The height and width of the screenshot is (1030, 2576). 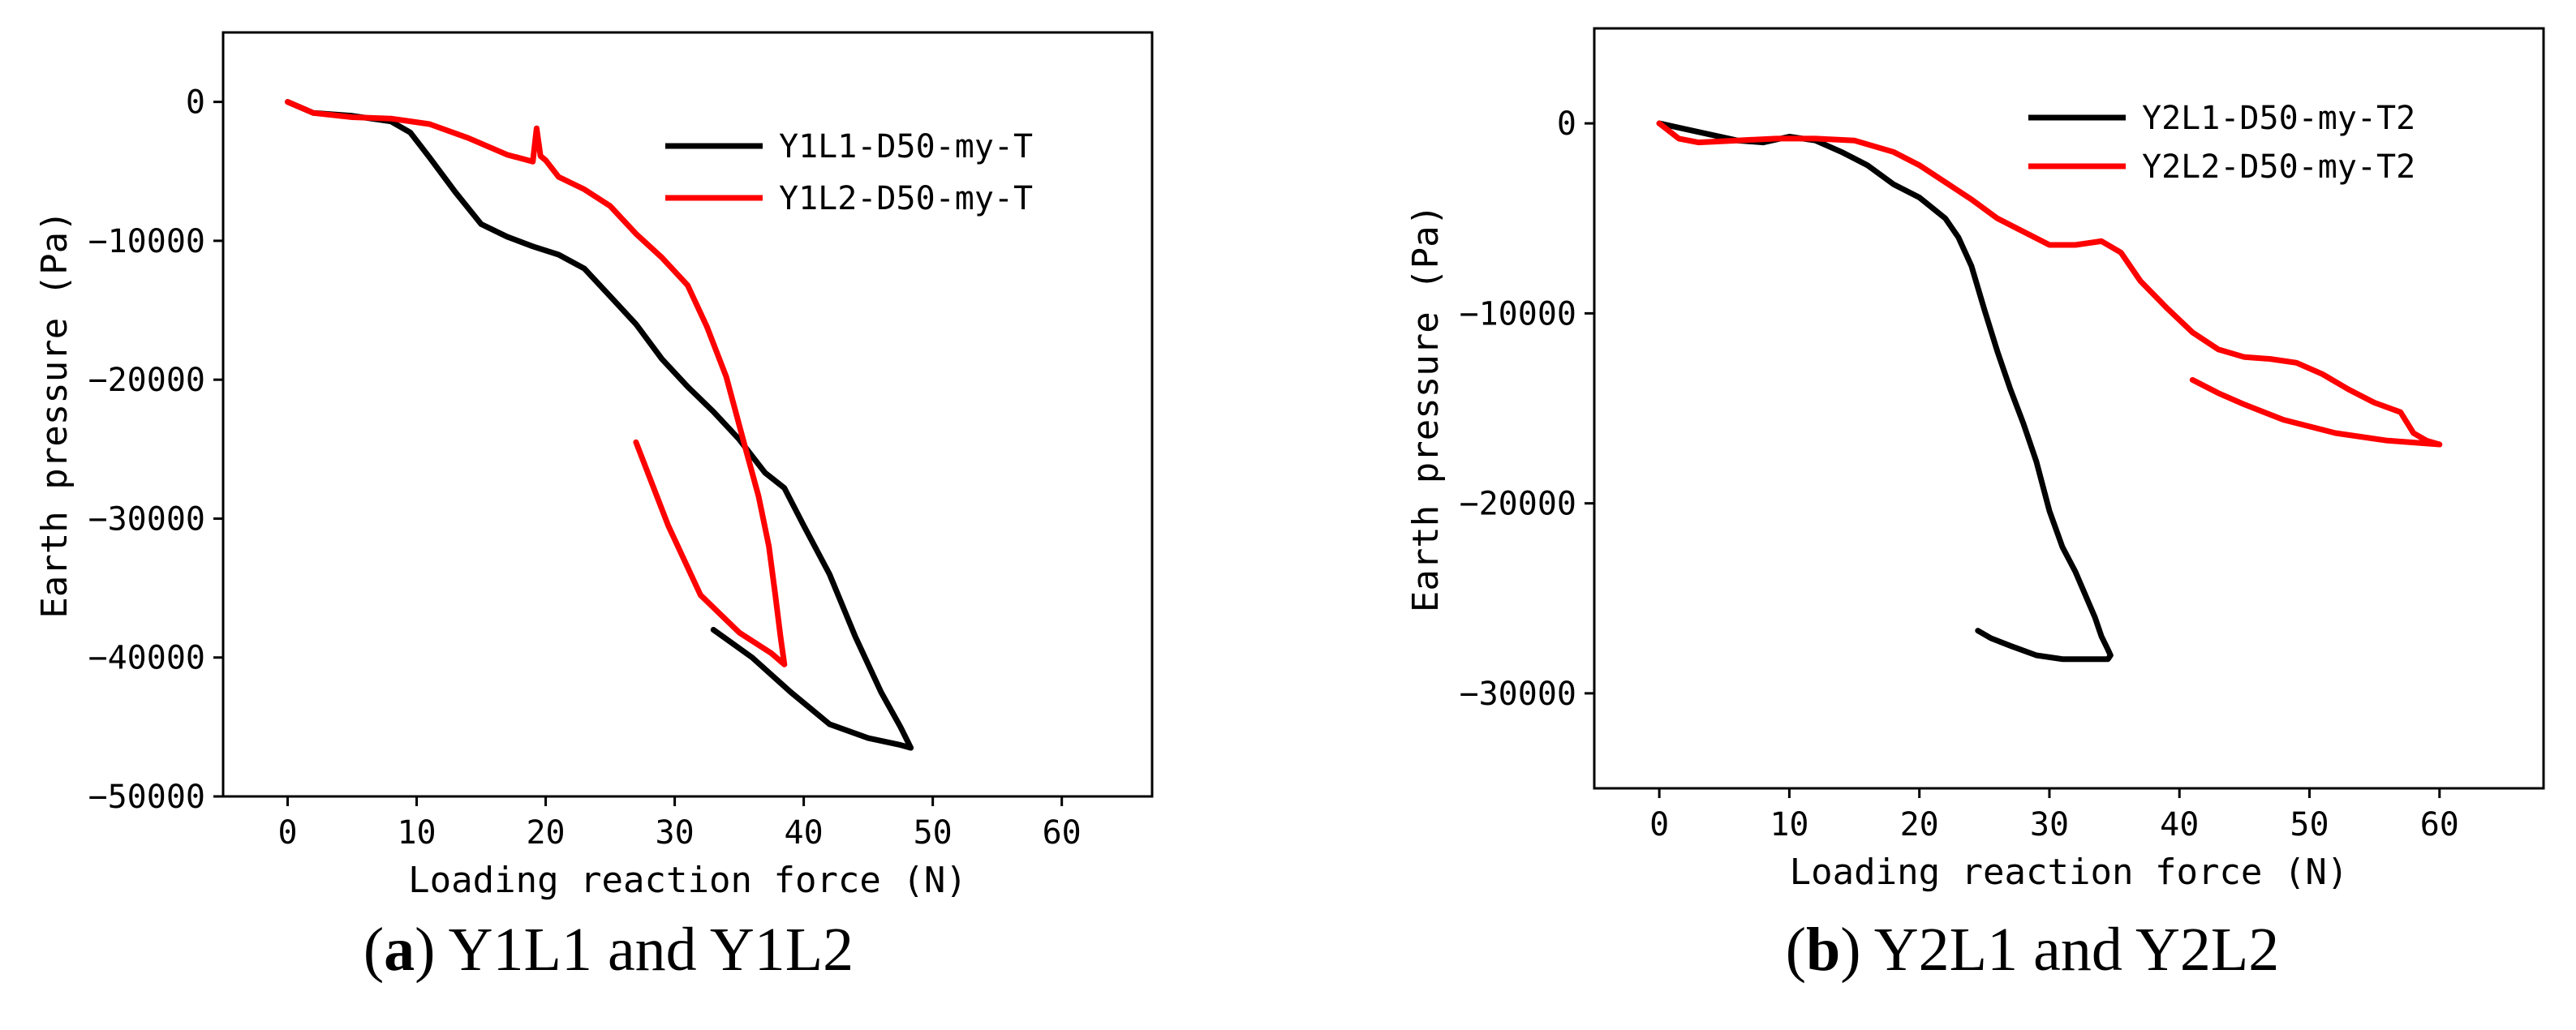 I want to click on legend-label-1: Y1L1-D50-my-T, so click(x=906, y=146).